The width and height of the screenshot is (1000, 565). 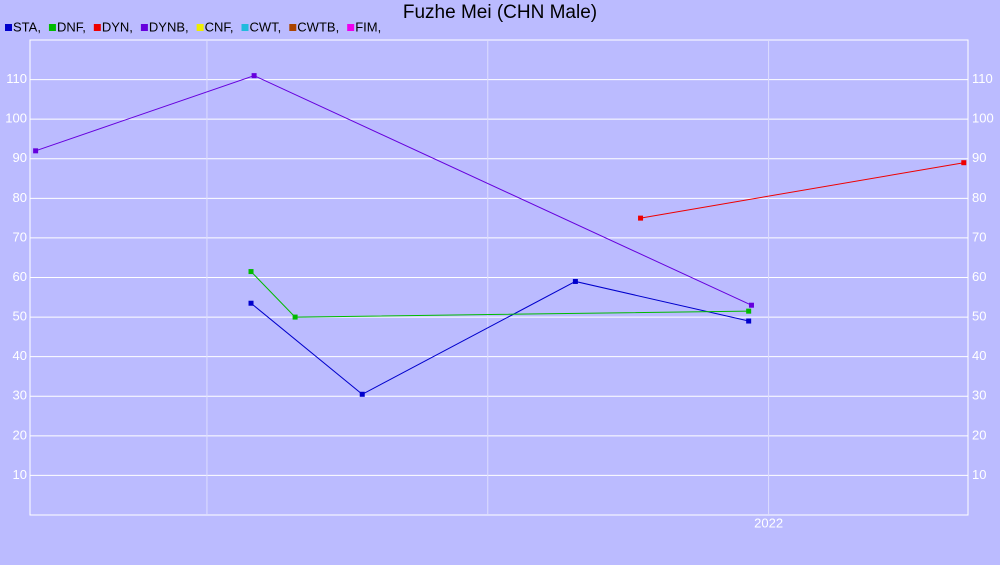 I want to click on y-tick-label: 50, so click(x=20, y=316).